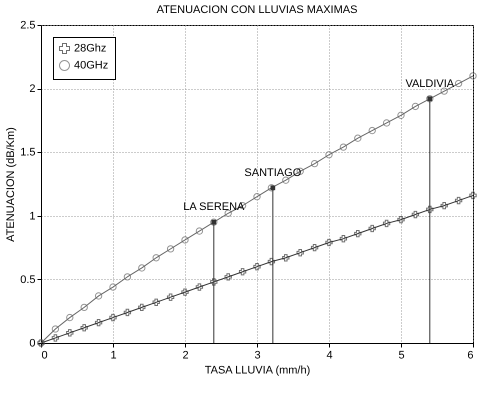 This screenshot has height=400, width=480. What do you see at coordinates (113, 356) in the screenshot?
I see `x-tick-label: 1` at bounding box center [113, 356].